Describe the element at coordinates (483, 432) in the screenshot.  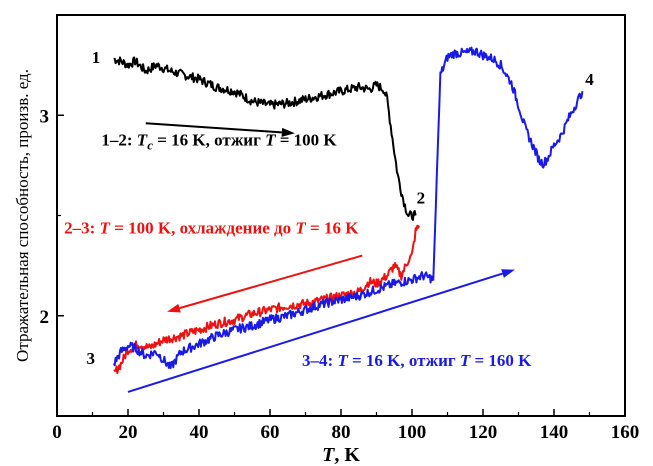
I see `x-tick-label: 120` at that location.